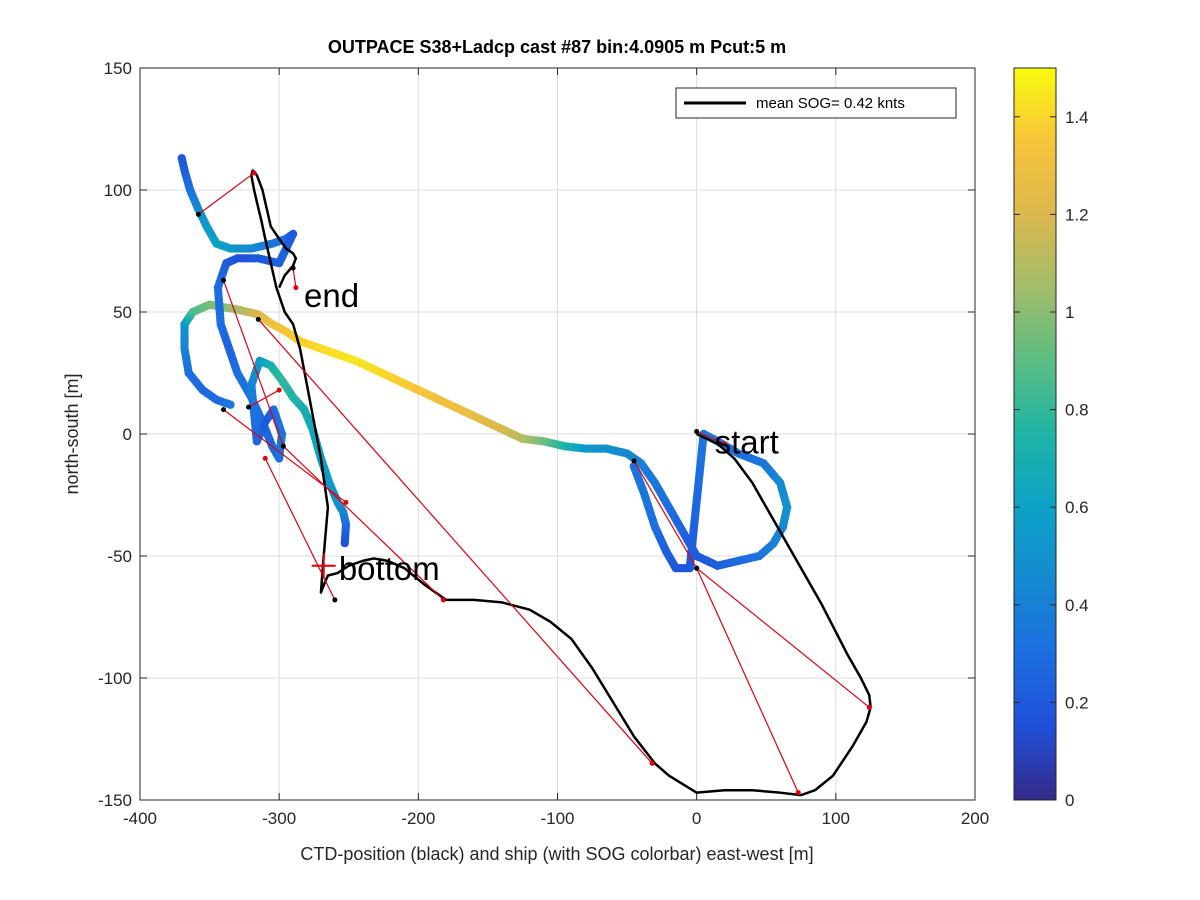  Describe the element at coordinates (418, 818) in the screenshot. I see `x-tick-label: -200` at that location.